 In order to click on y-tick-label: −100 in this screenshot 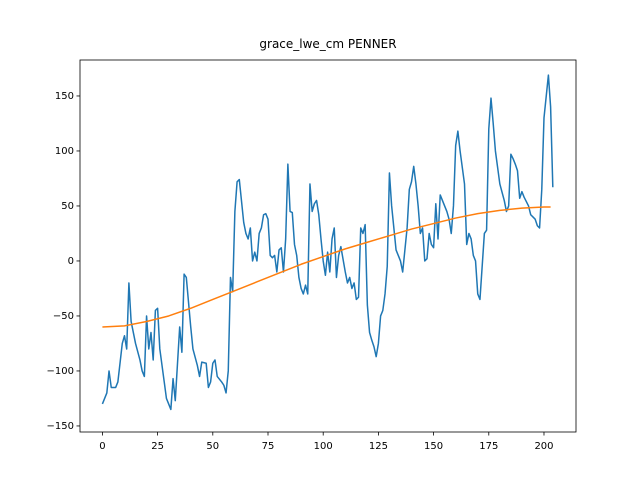, I will do `click(60, 371)`.